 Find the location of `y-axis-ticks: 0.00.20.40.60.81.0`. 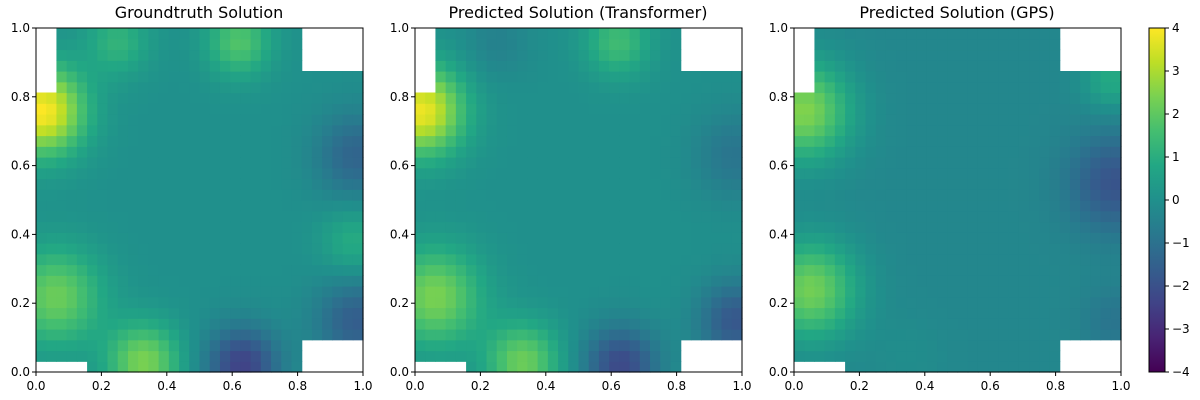

y-axis-ticks: 0.00.20.40.60.81.0 is located at coordinates (781, 200).